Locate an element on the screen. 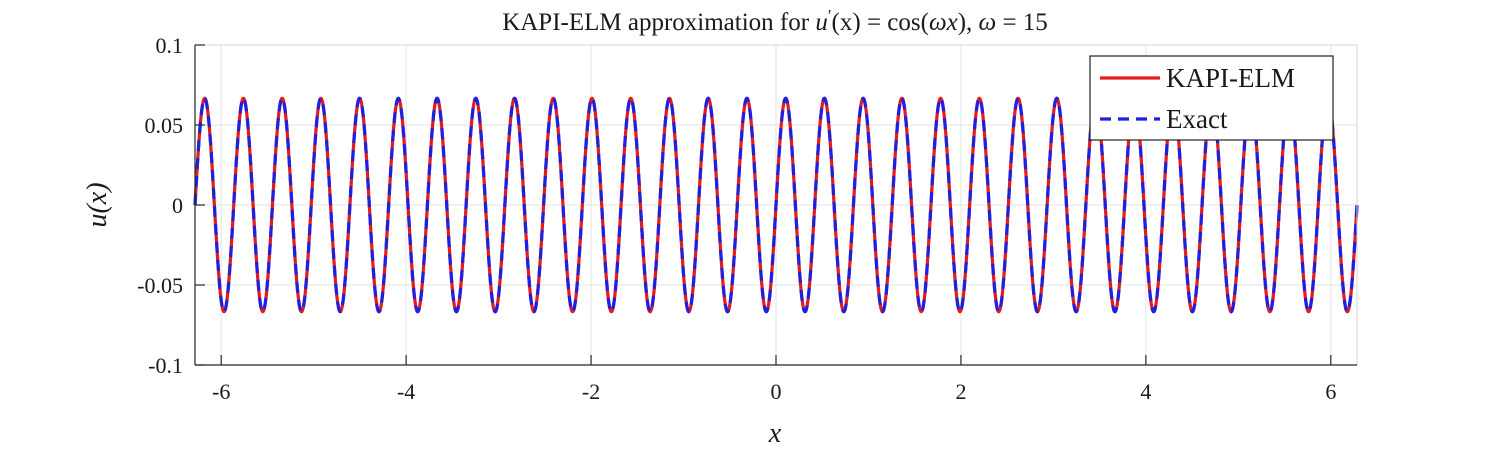 The height and width of the screenshot is (450, 1500). x-tick-label: -6 is located at coordinates (221, 391).